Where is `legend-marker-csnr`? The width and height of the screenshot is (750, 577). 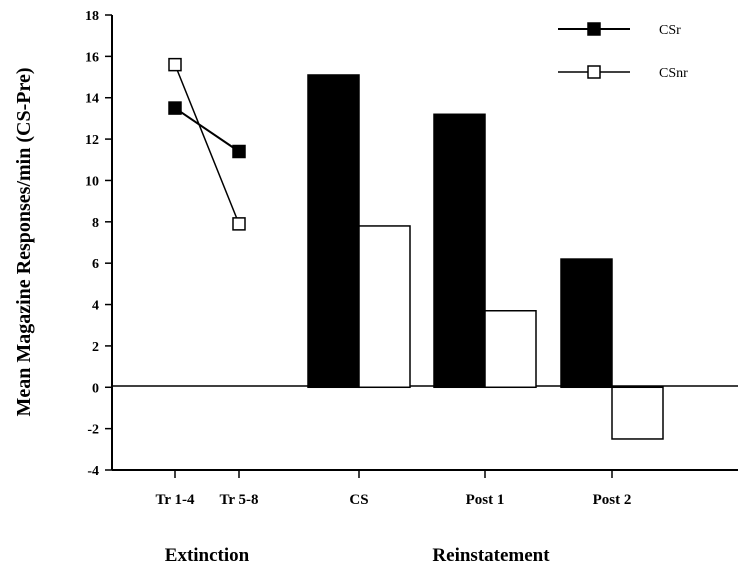
legend-marker-csnr is located at coordinates (594, 72).